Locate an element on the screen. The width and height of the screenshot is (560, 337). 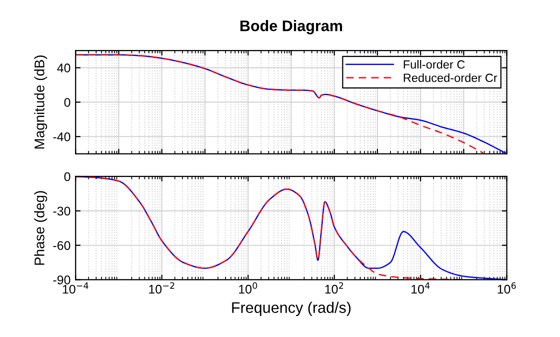
y-tick-label: -60 is located at coordinates (61, 245).